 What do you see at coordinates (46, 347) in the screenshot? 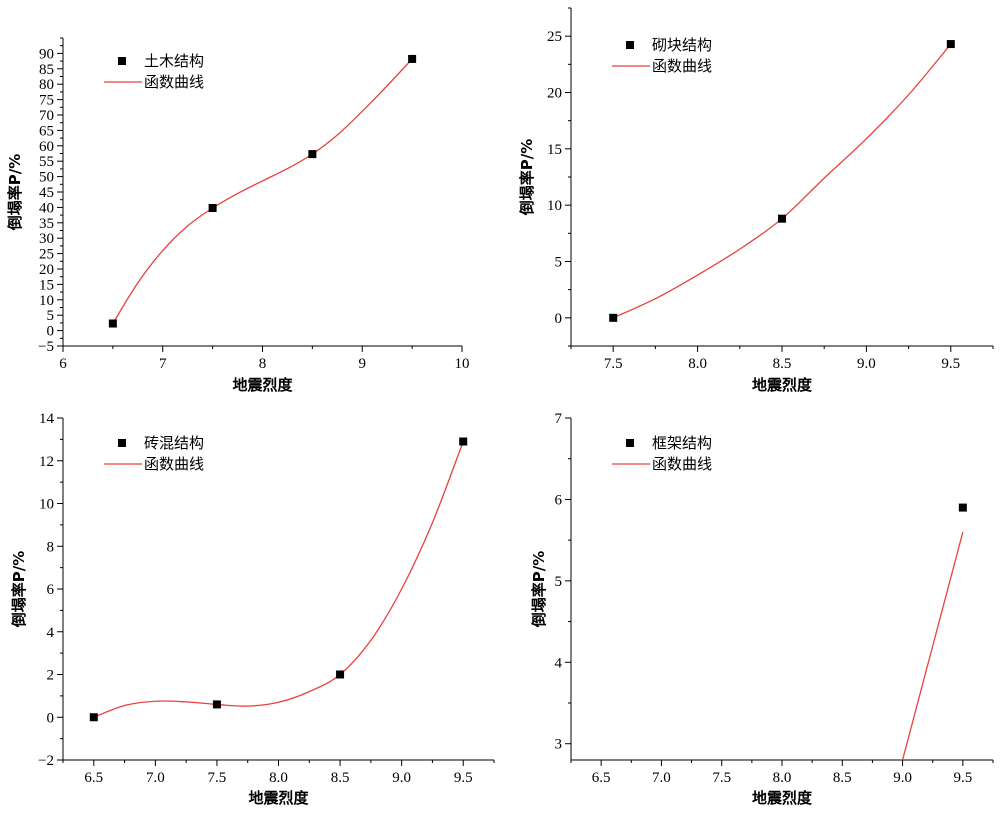
I see `y-tick-label: −5` at bounding box center [46, 347].